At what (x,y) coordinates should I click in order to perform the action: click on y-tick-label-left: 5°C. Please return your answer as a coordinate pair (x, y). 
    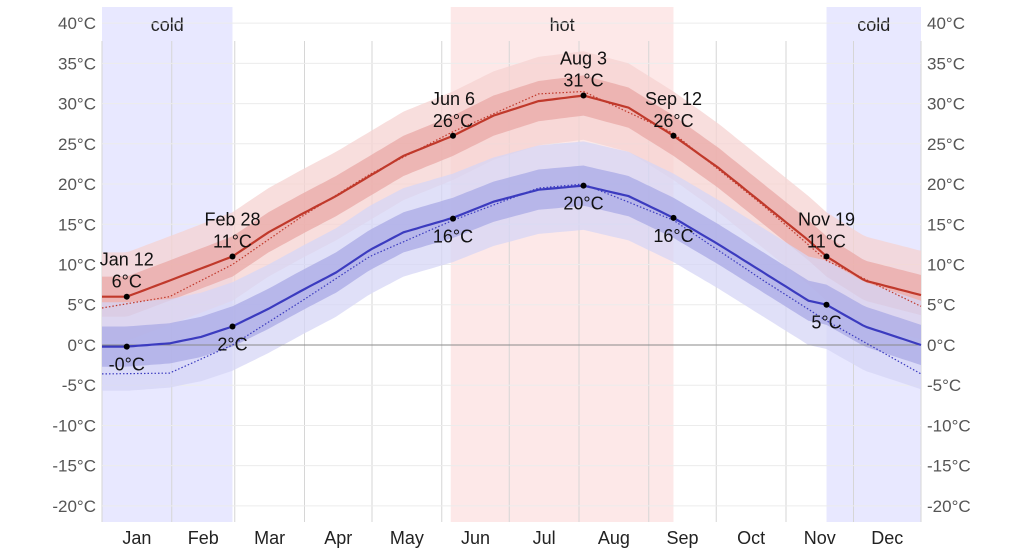
    Looking at the image, I should click on (81, 305).